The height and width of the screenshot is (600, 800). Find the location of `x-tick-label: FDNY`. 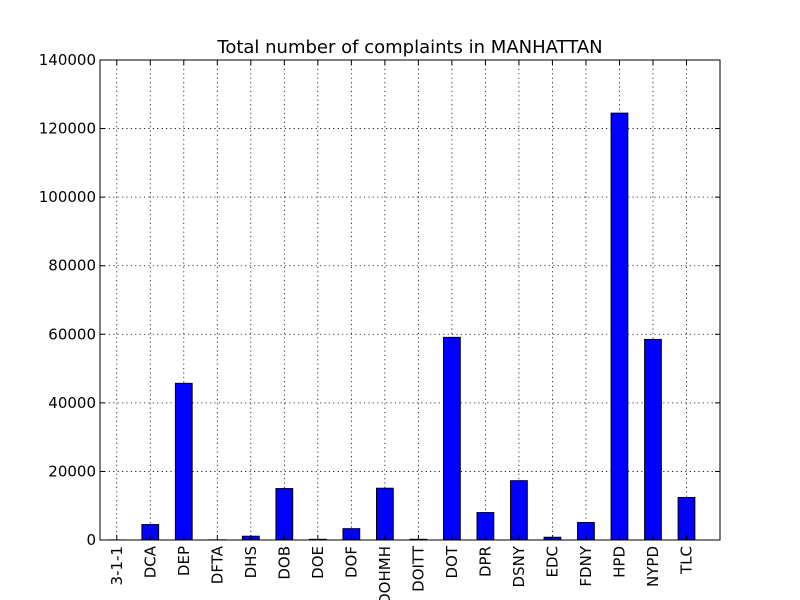

x-tick-label: FDNY is located at coordinates (586, 565).